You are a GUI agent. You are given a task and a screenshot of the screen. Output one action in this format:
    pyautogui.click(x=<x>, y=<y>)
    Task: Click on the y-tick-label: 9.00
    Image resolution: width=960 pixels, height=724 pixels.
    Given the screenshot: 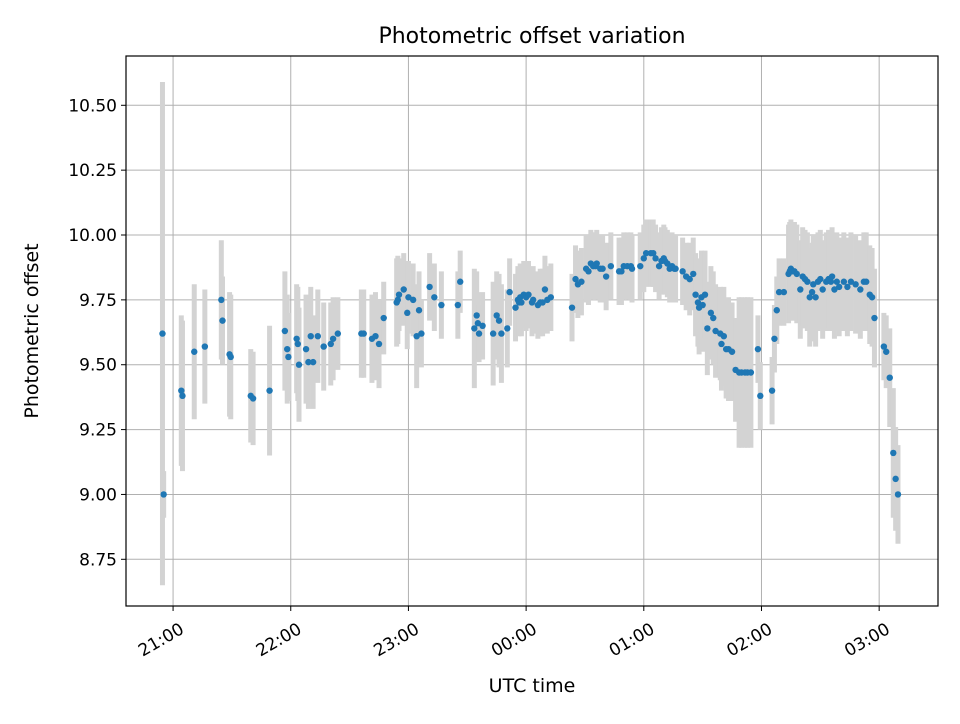 What is the action you would take?
    pyautogui.click(x=98, y=495)
    